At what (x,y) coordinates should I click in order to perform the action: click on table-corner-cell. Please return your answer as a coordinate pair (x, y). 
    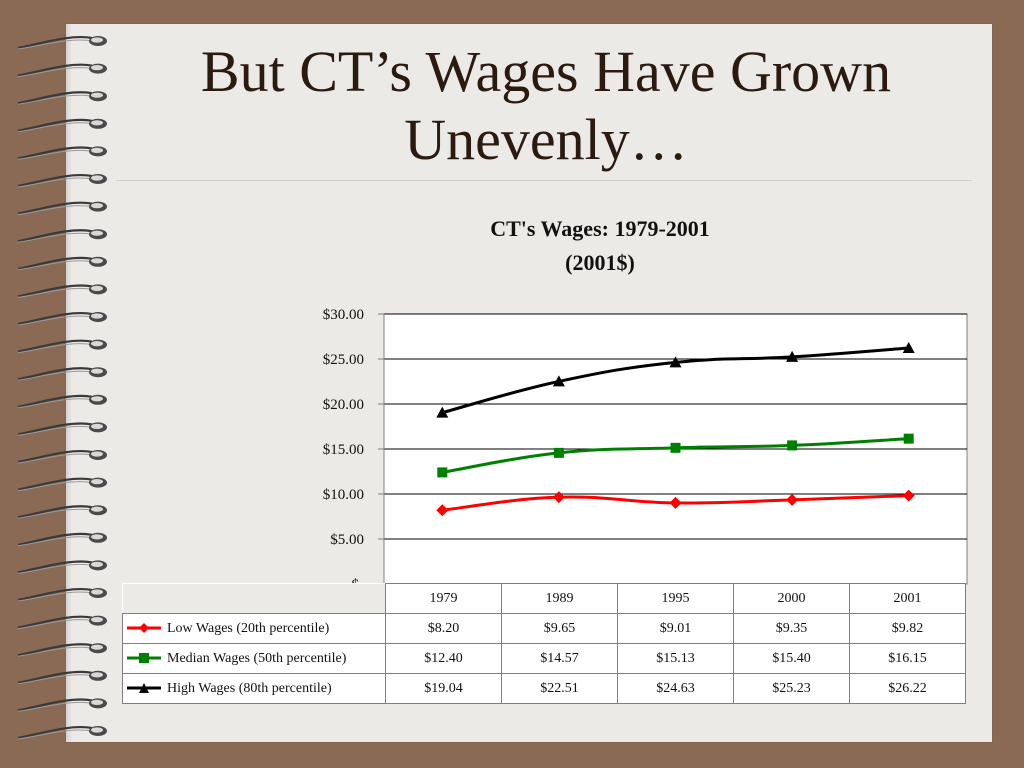
    Looking at the image, I should click on (254, 598).